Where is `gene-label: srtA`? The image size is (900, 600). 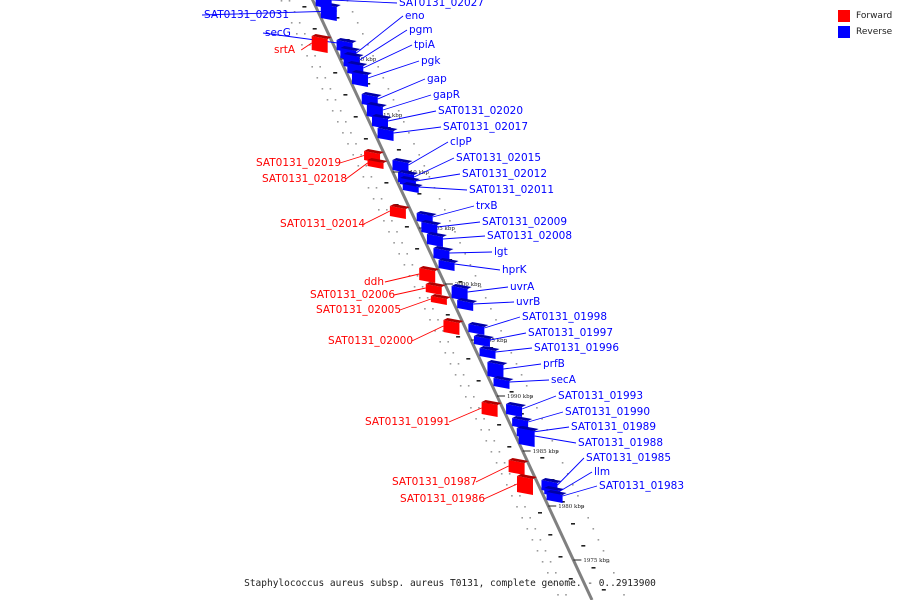
gene-label: srtA is located at coordinates (285, 50).